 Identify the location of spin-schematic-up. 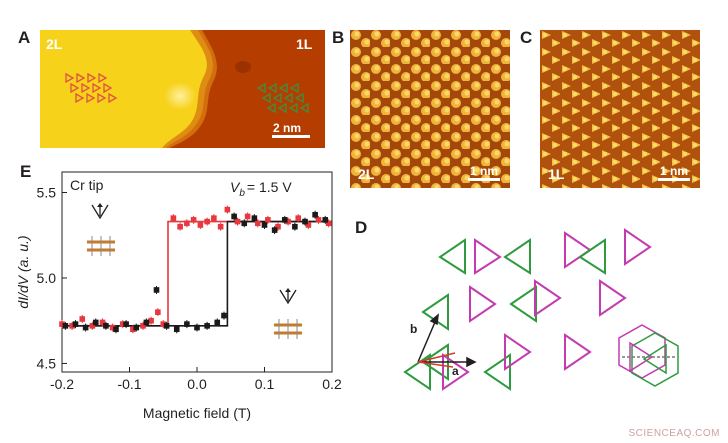
(101, 229).